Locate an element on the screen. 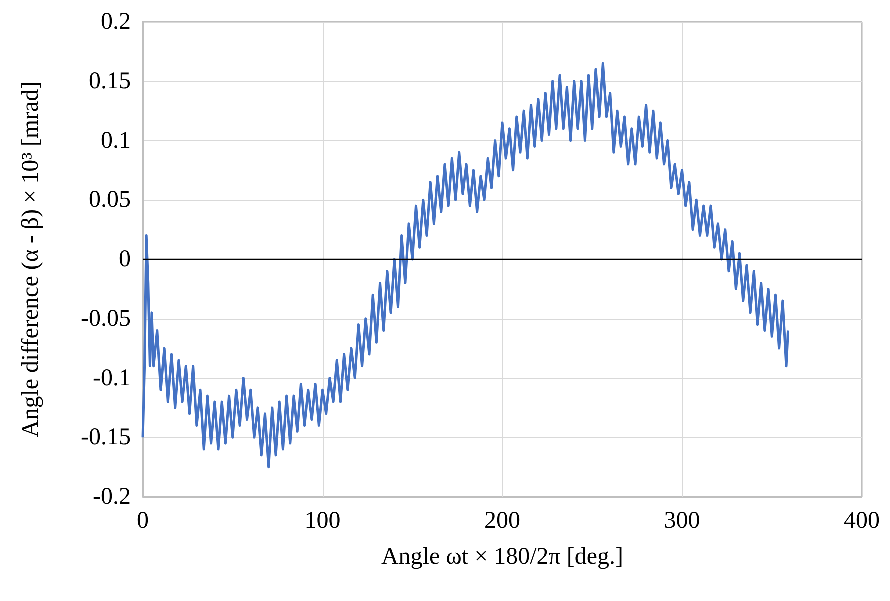 The width and height of the screenshot is (890, 601). y-tick-label: -0.05 is located at coordinates (106, 319).